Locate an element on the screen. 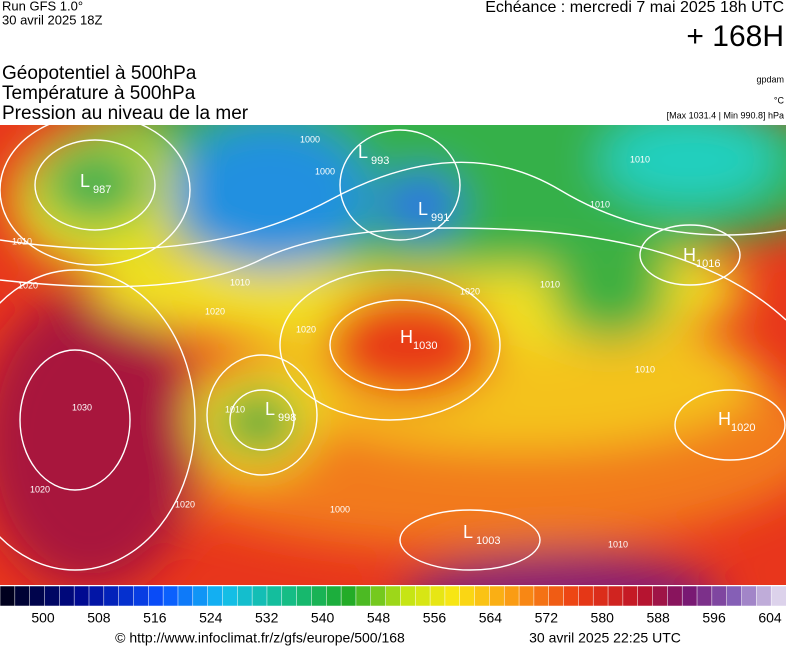 This screenshot has width=786, height=648. isobar-label: 1030 is located at coordinates (82, 407).